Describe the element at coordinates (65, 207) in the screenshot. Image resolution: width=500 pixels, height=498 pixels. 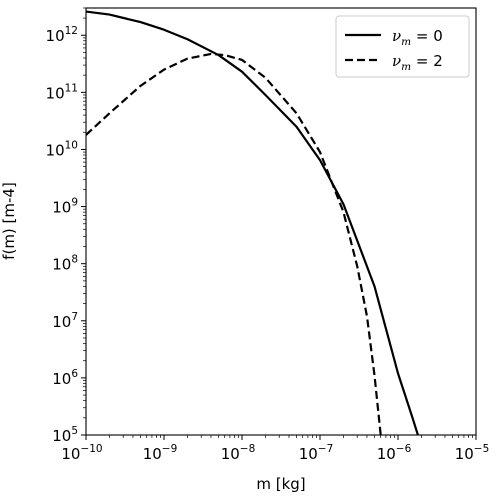
I see `y-tick-label: 10⁹` at that location.